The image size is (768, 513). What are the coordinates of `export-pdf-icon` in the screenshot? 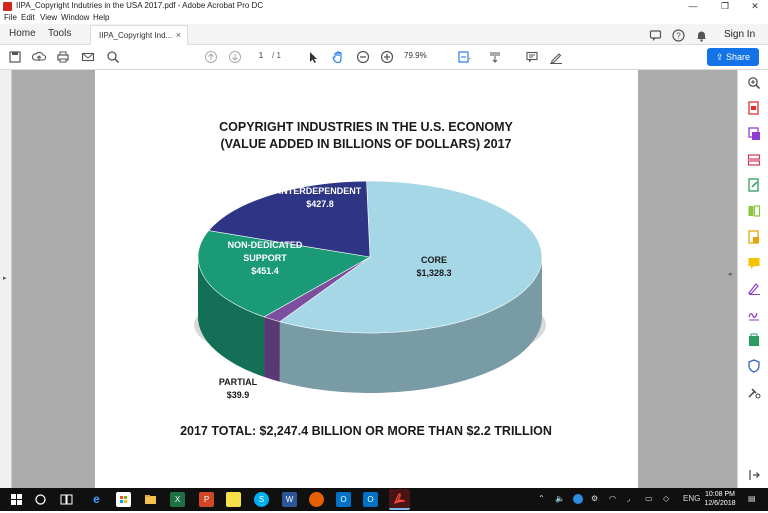 It's located at (754, 108).